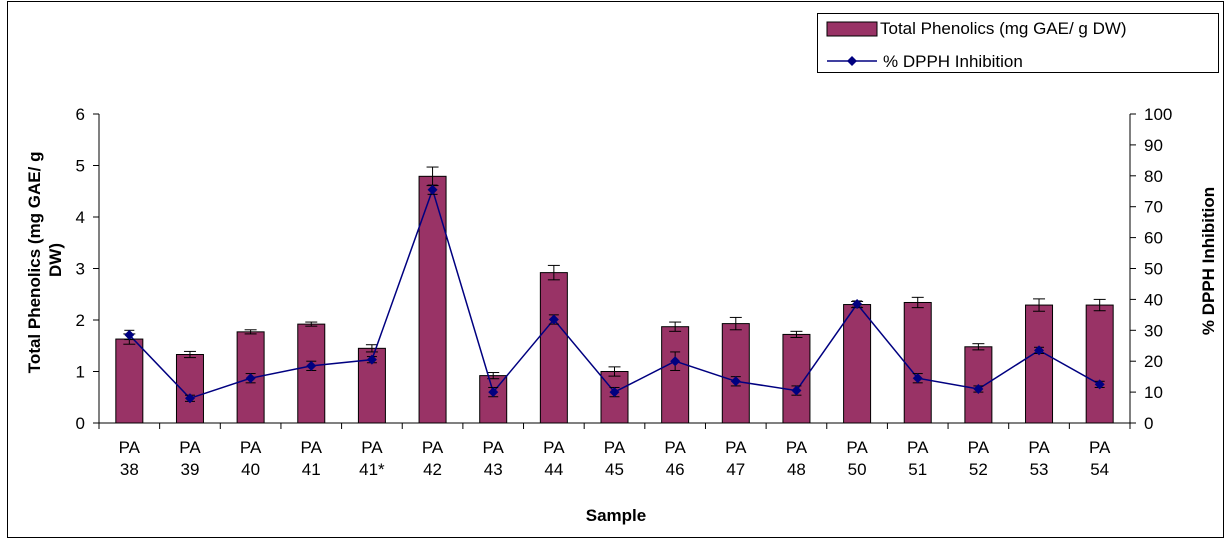 The image size is (1226, 541). Describe the element at coordinates (80, 114) in the screenshot. I see `left-tick-label-6: 6` at that location.